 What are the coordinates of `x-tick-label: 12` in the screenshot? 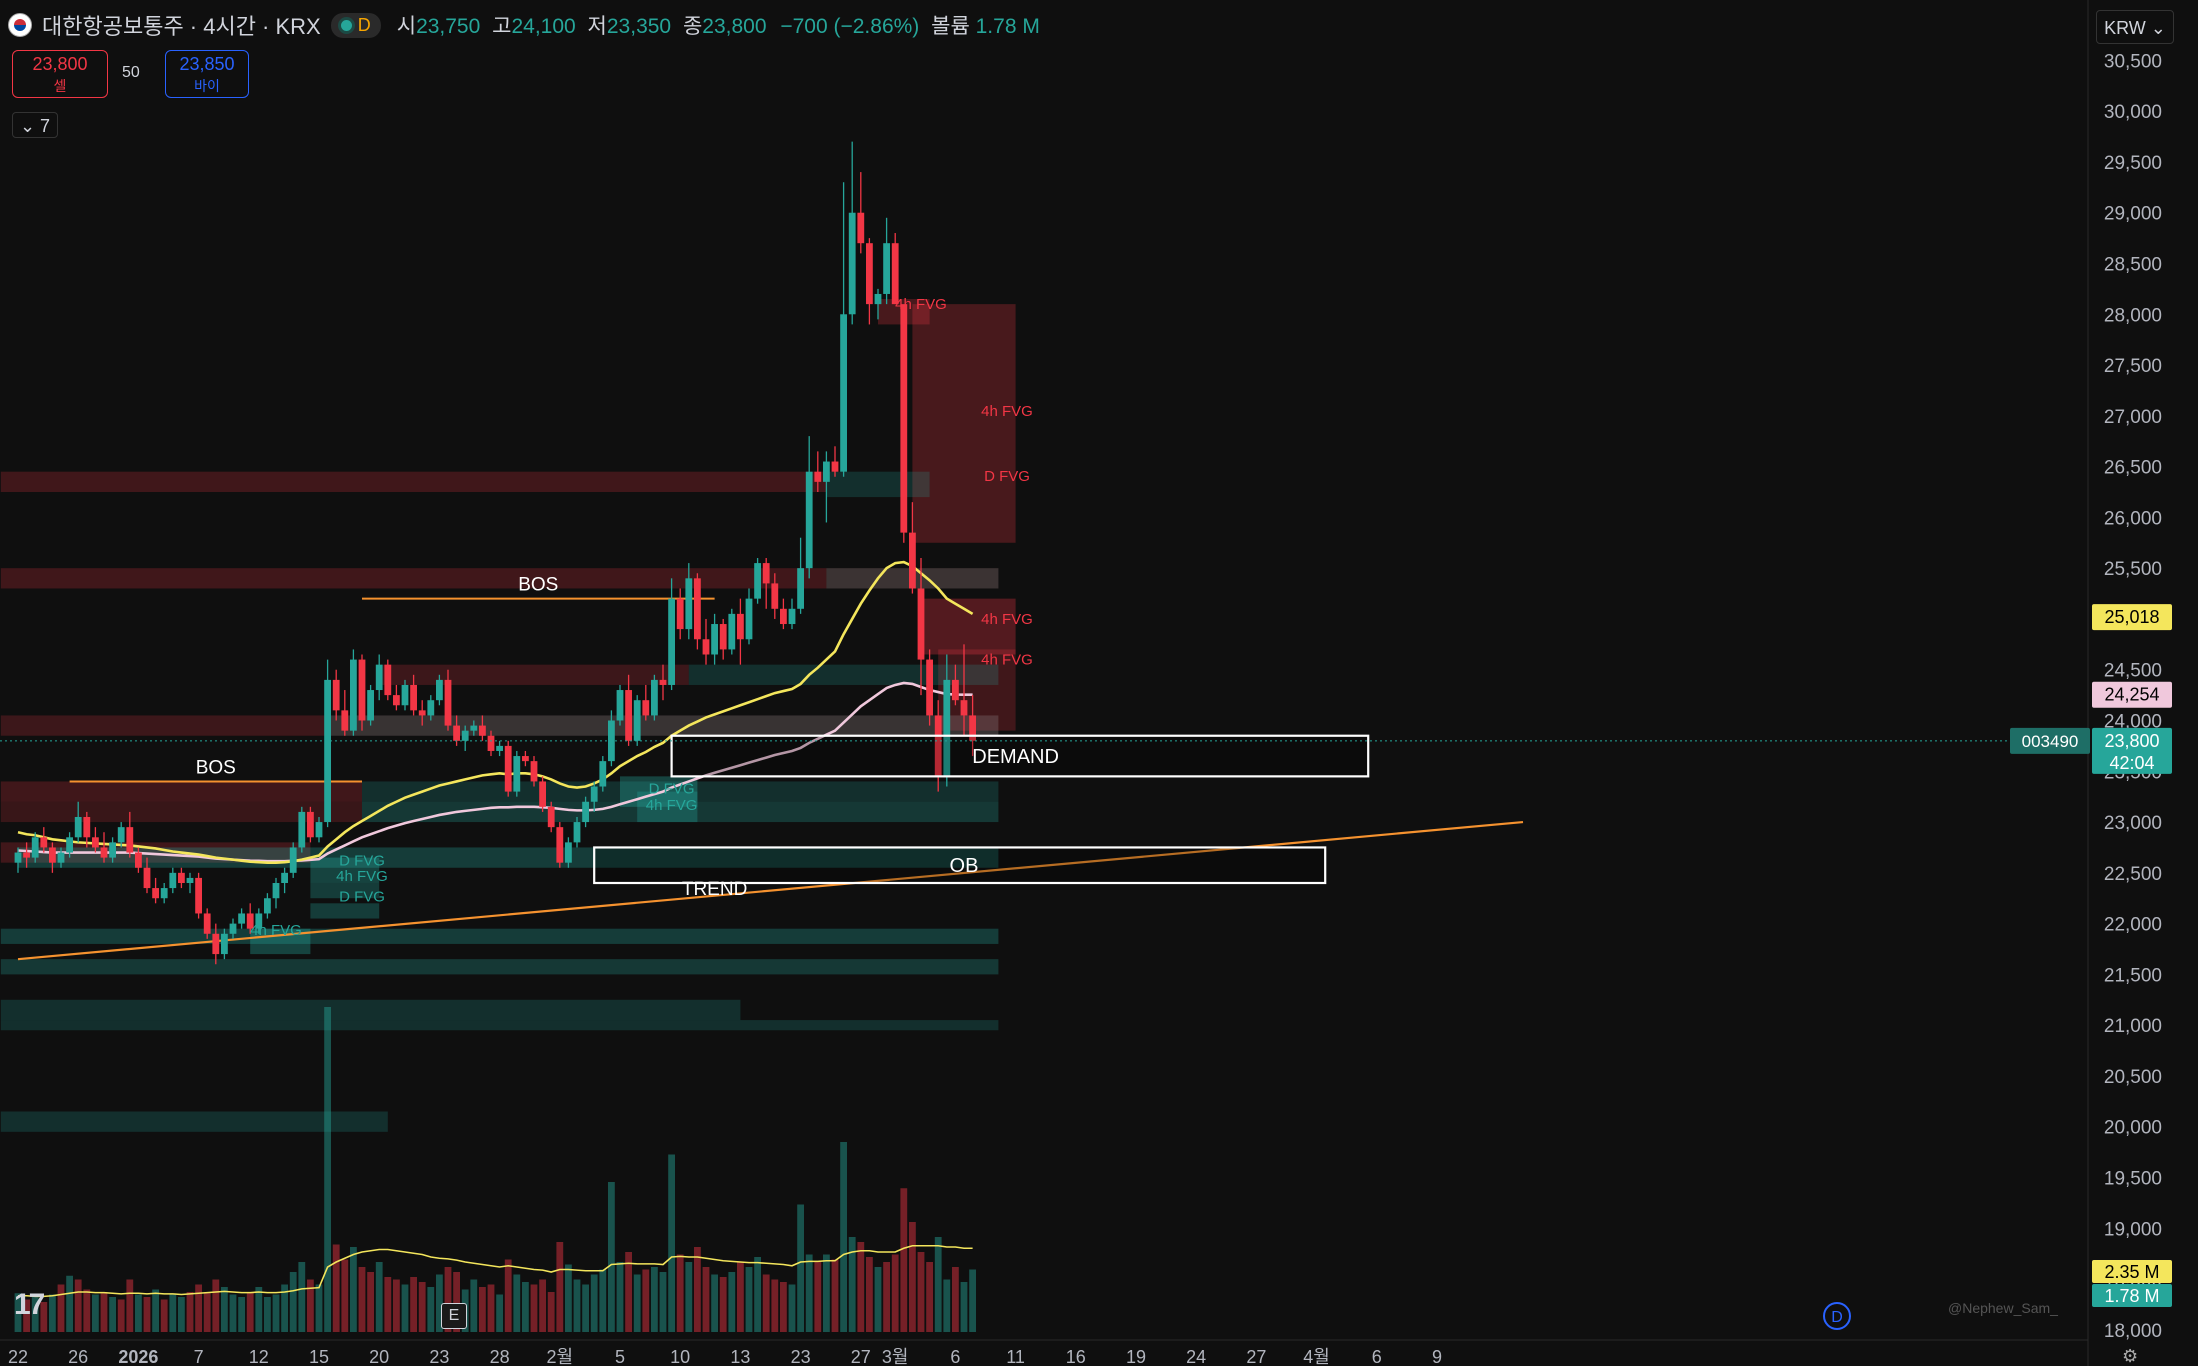 It's located at (259, 1356).